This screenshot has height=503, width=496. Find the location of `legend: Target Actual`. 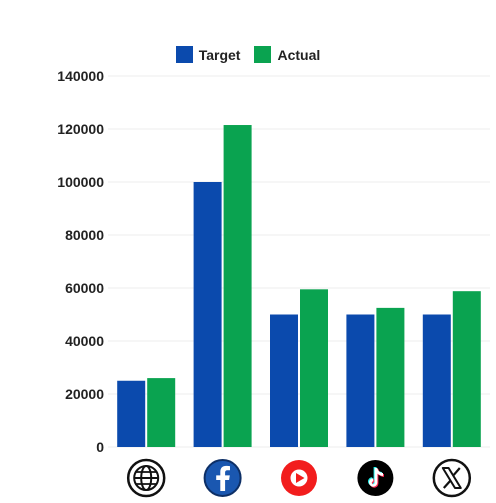

legend: Target Actual is located at coordinates (248, 54).